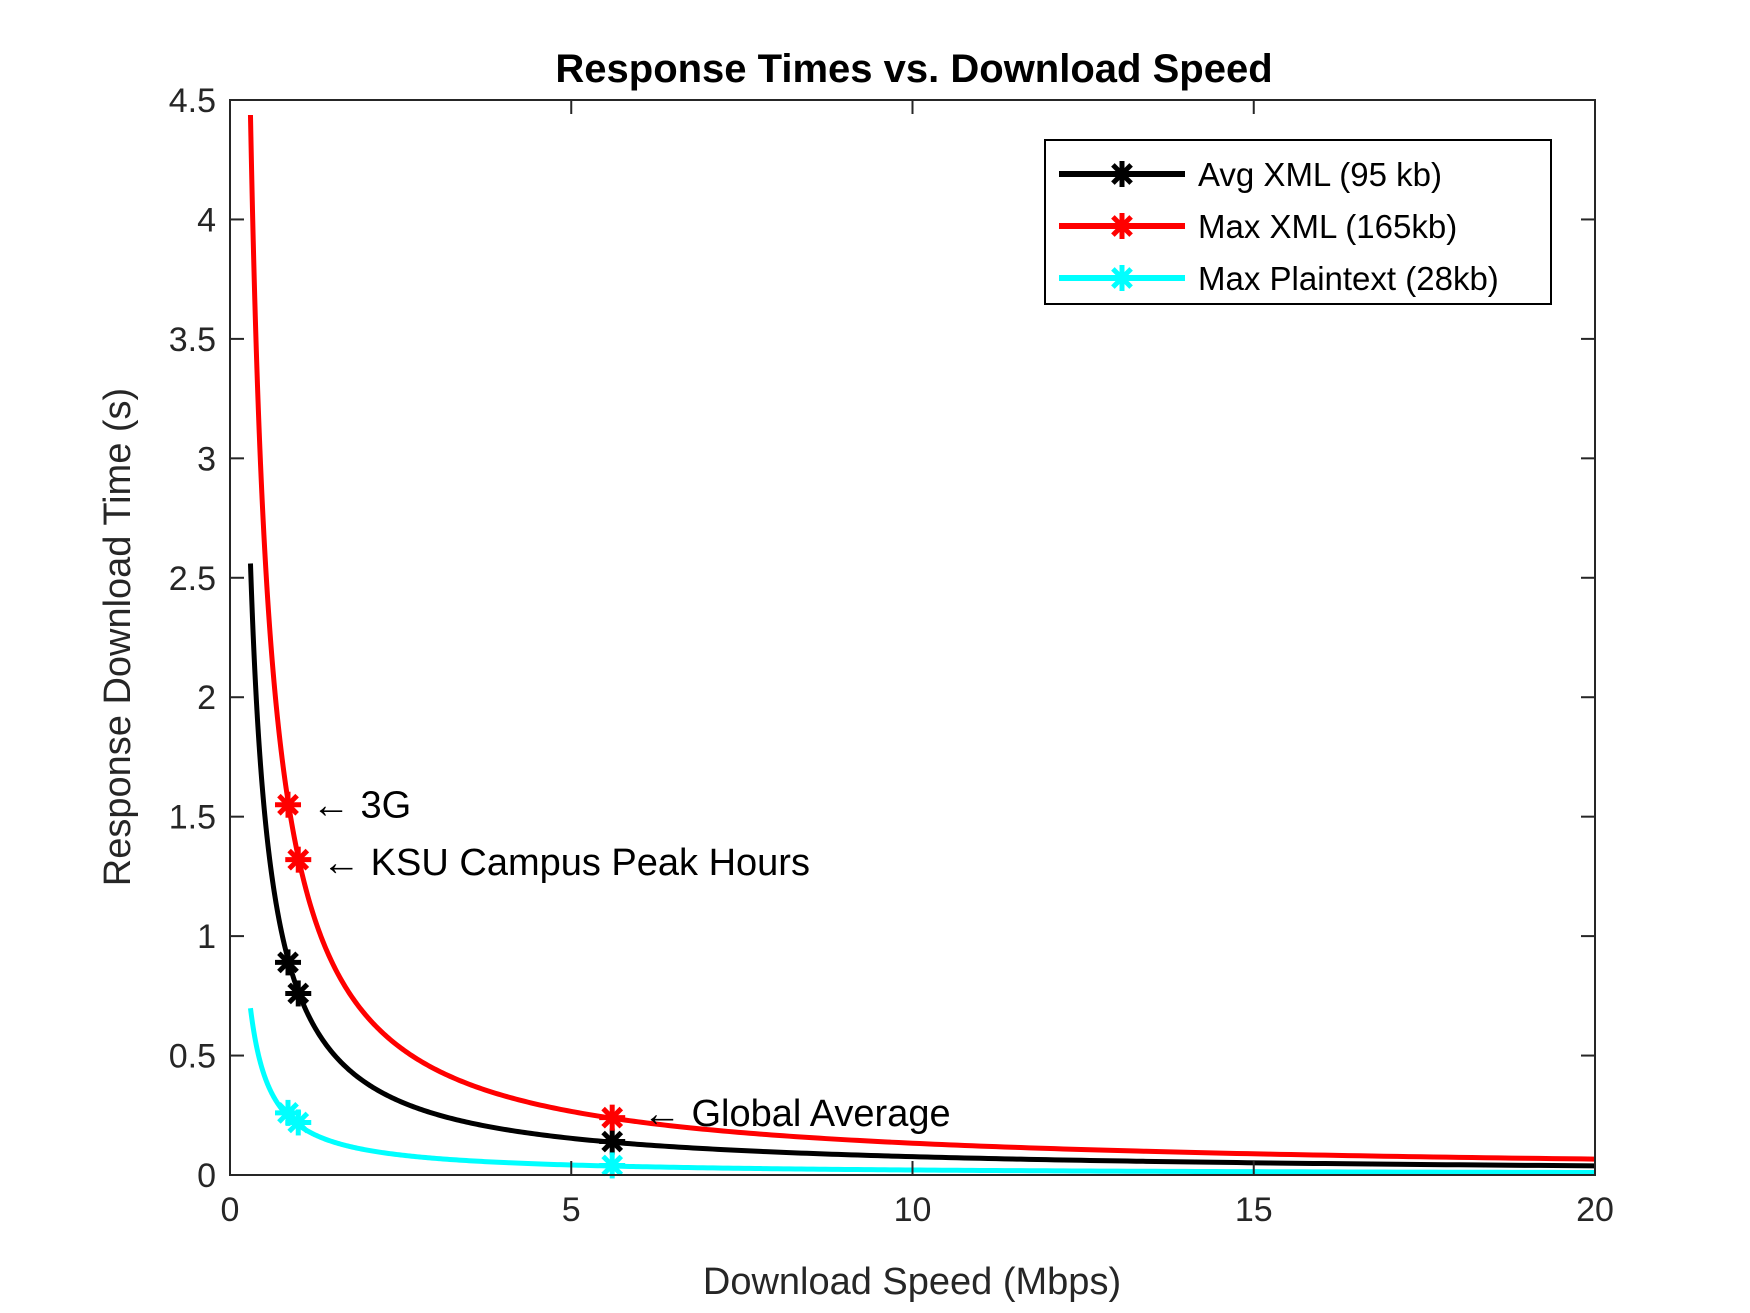 The height and width of the screenshot is (1313, 1750). Describe the element at coordinates (192, 1057) in the screenshot. I see `y-tick-label: 0.5` at that location.